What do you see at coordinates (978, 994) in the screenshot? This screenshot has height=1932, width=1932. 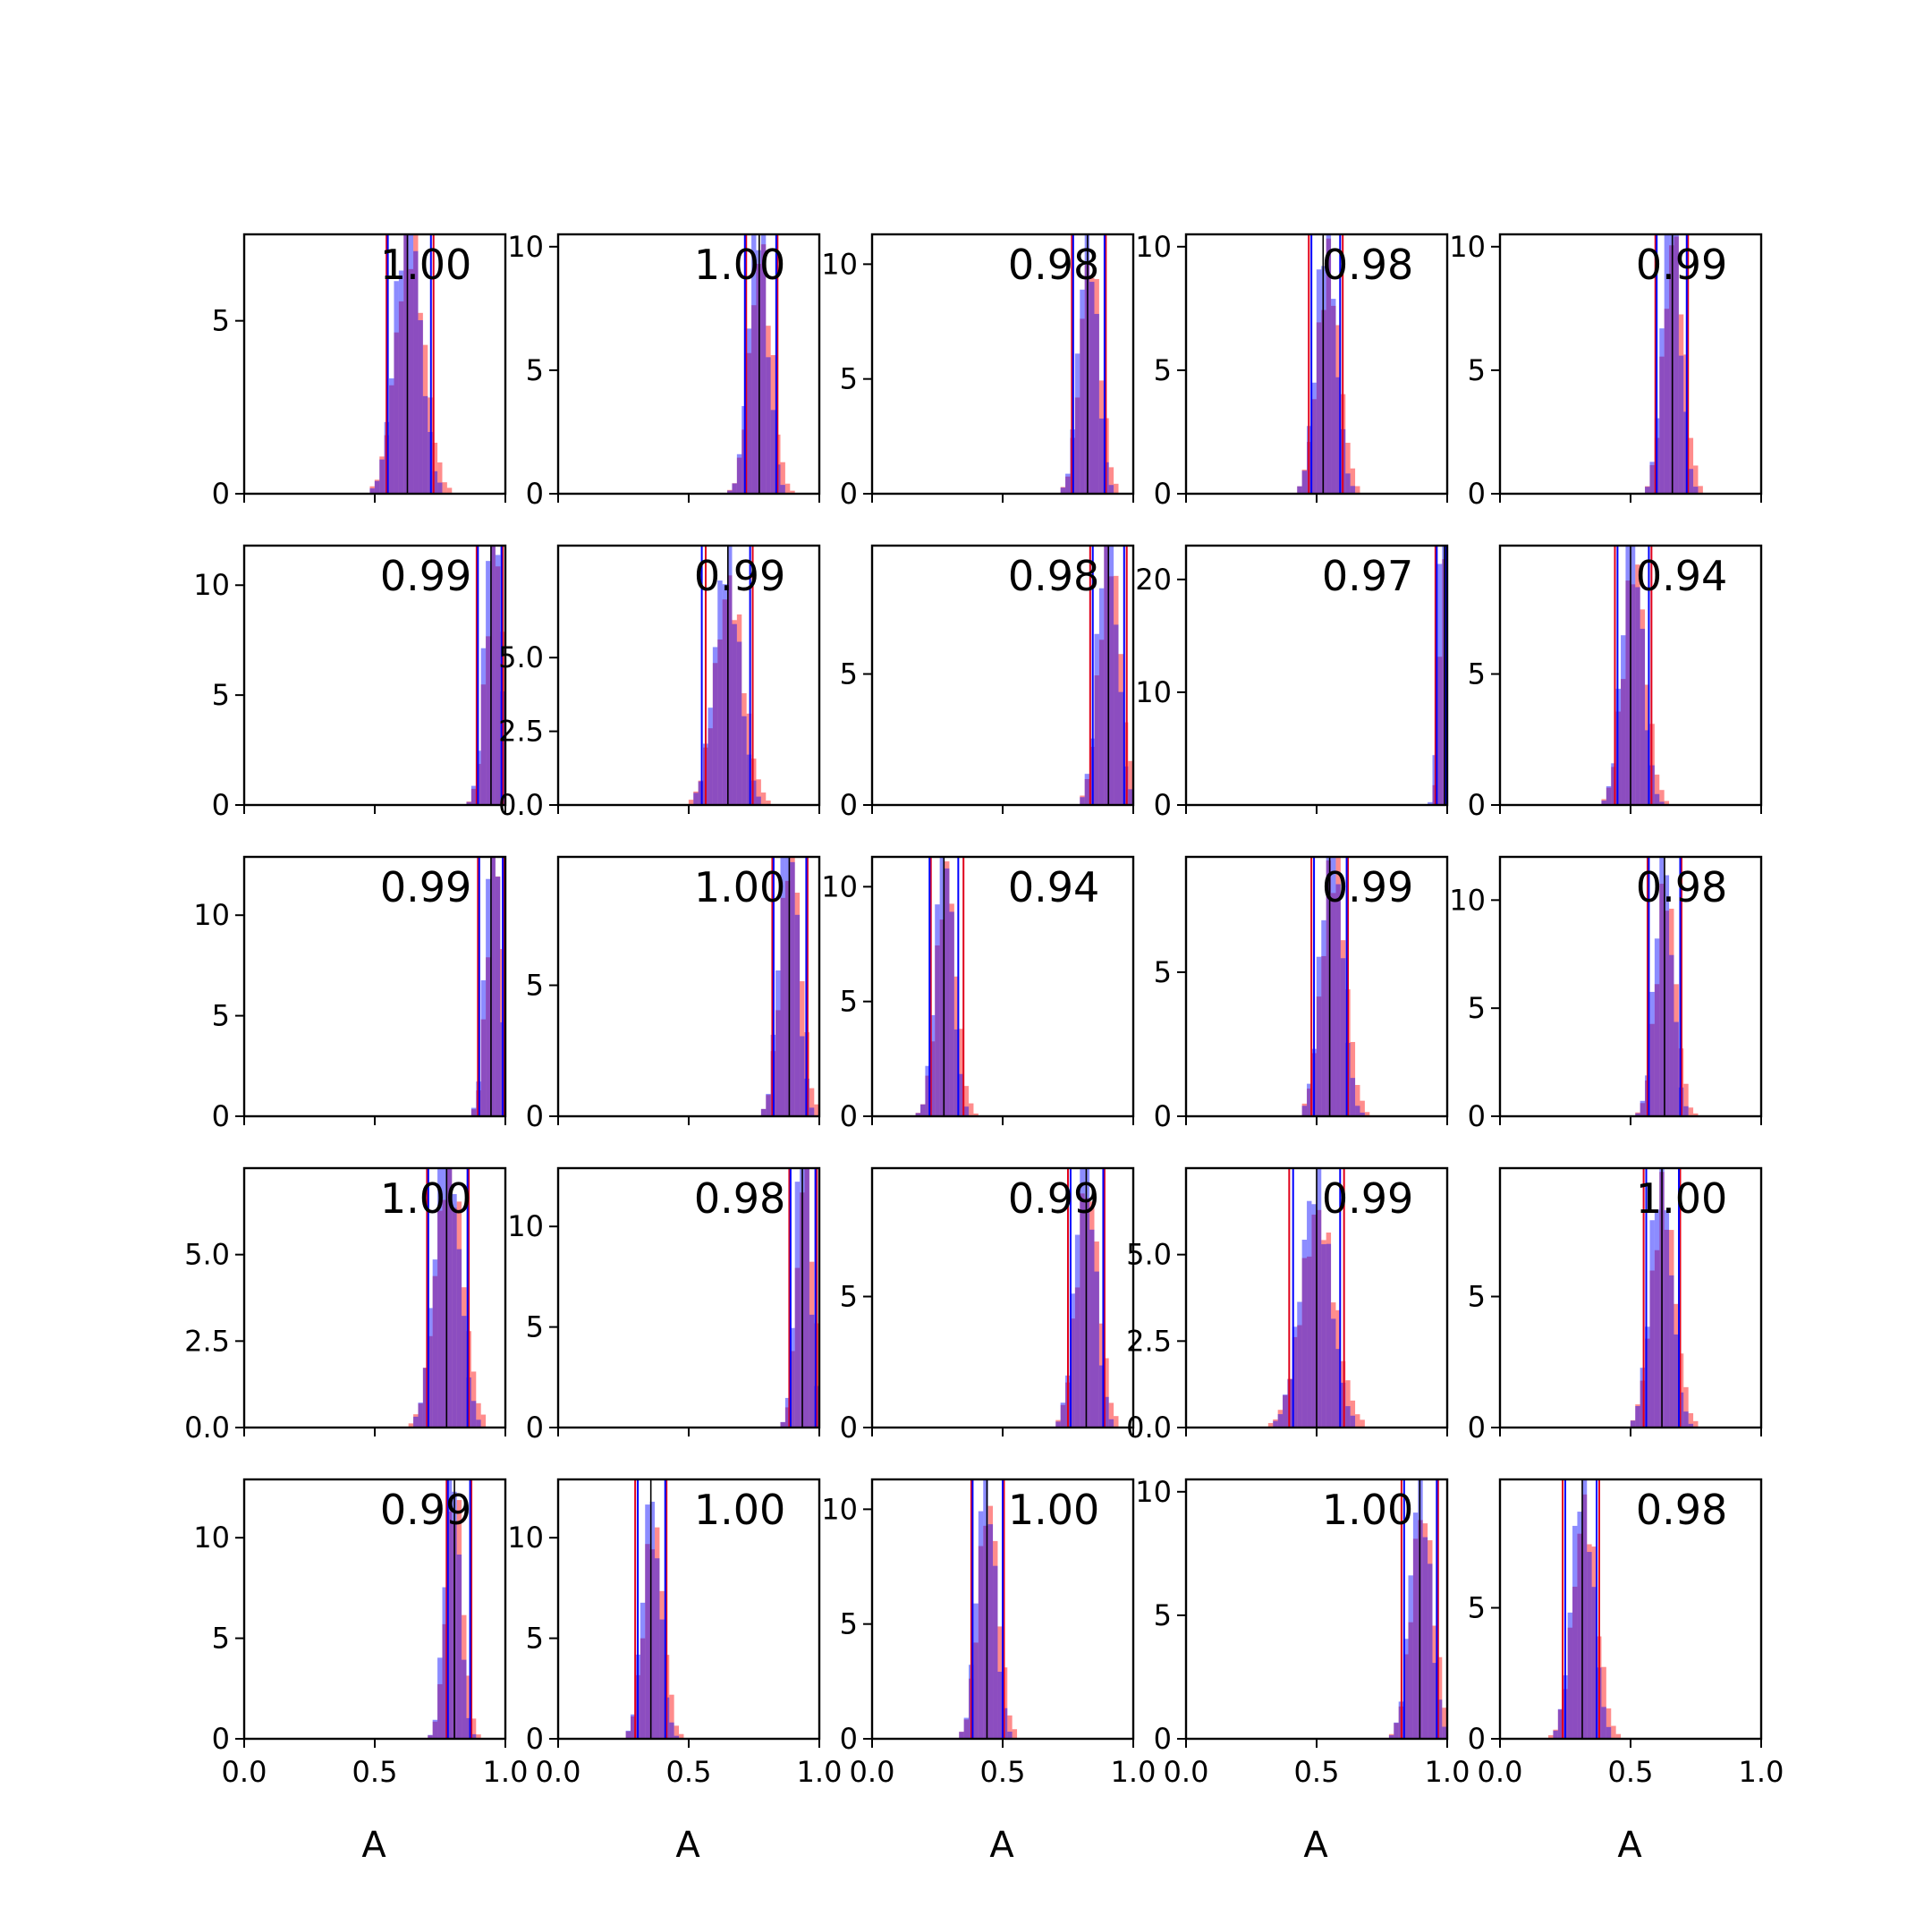 I see `subplot-r3-c3: 0 5 10 0.94` at bounding box center [978, 994].